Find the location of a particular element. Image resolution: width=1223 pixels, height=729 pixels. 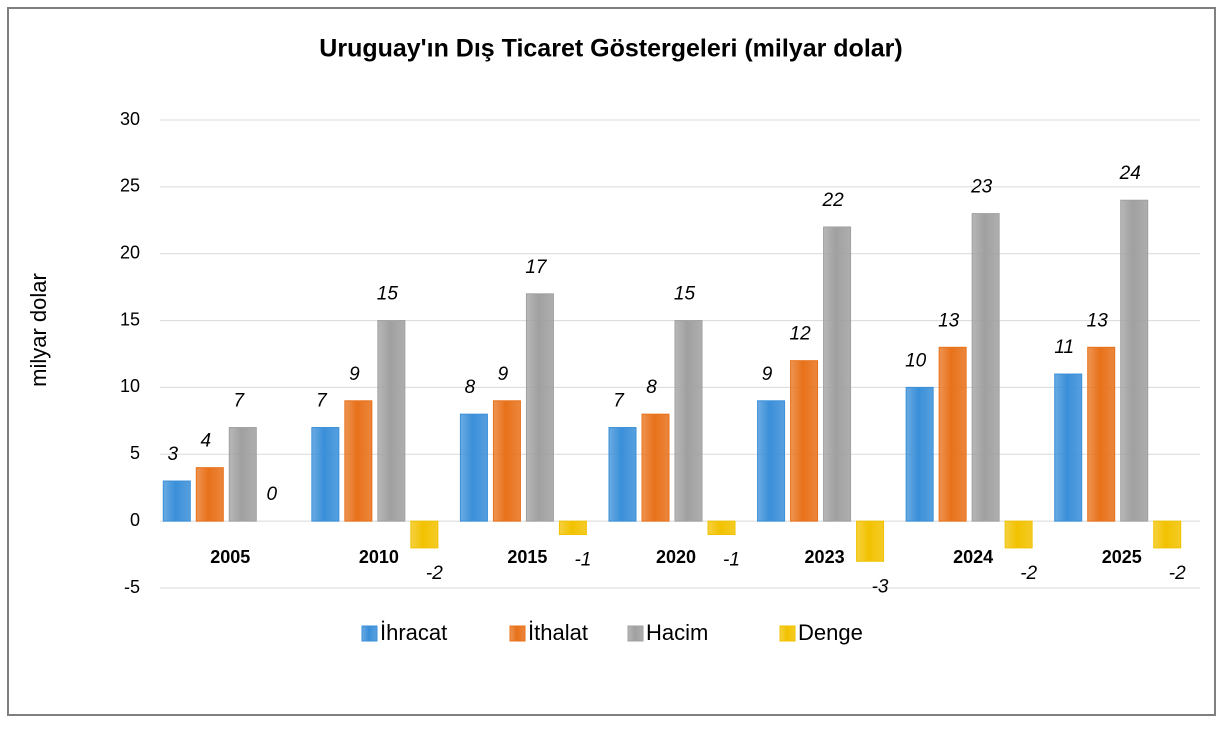

legend-label: İthalat is located at coordinates (558, 632).